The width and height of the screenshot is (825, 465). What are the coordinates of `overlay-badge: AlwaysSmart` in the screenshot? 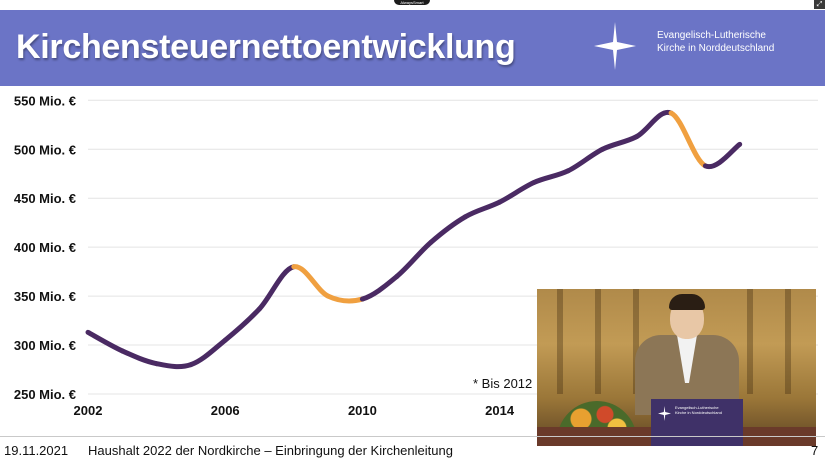 It's located at (412, 2).